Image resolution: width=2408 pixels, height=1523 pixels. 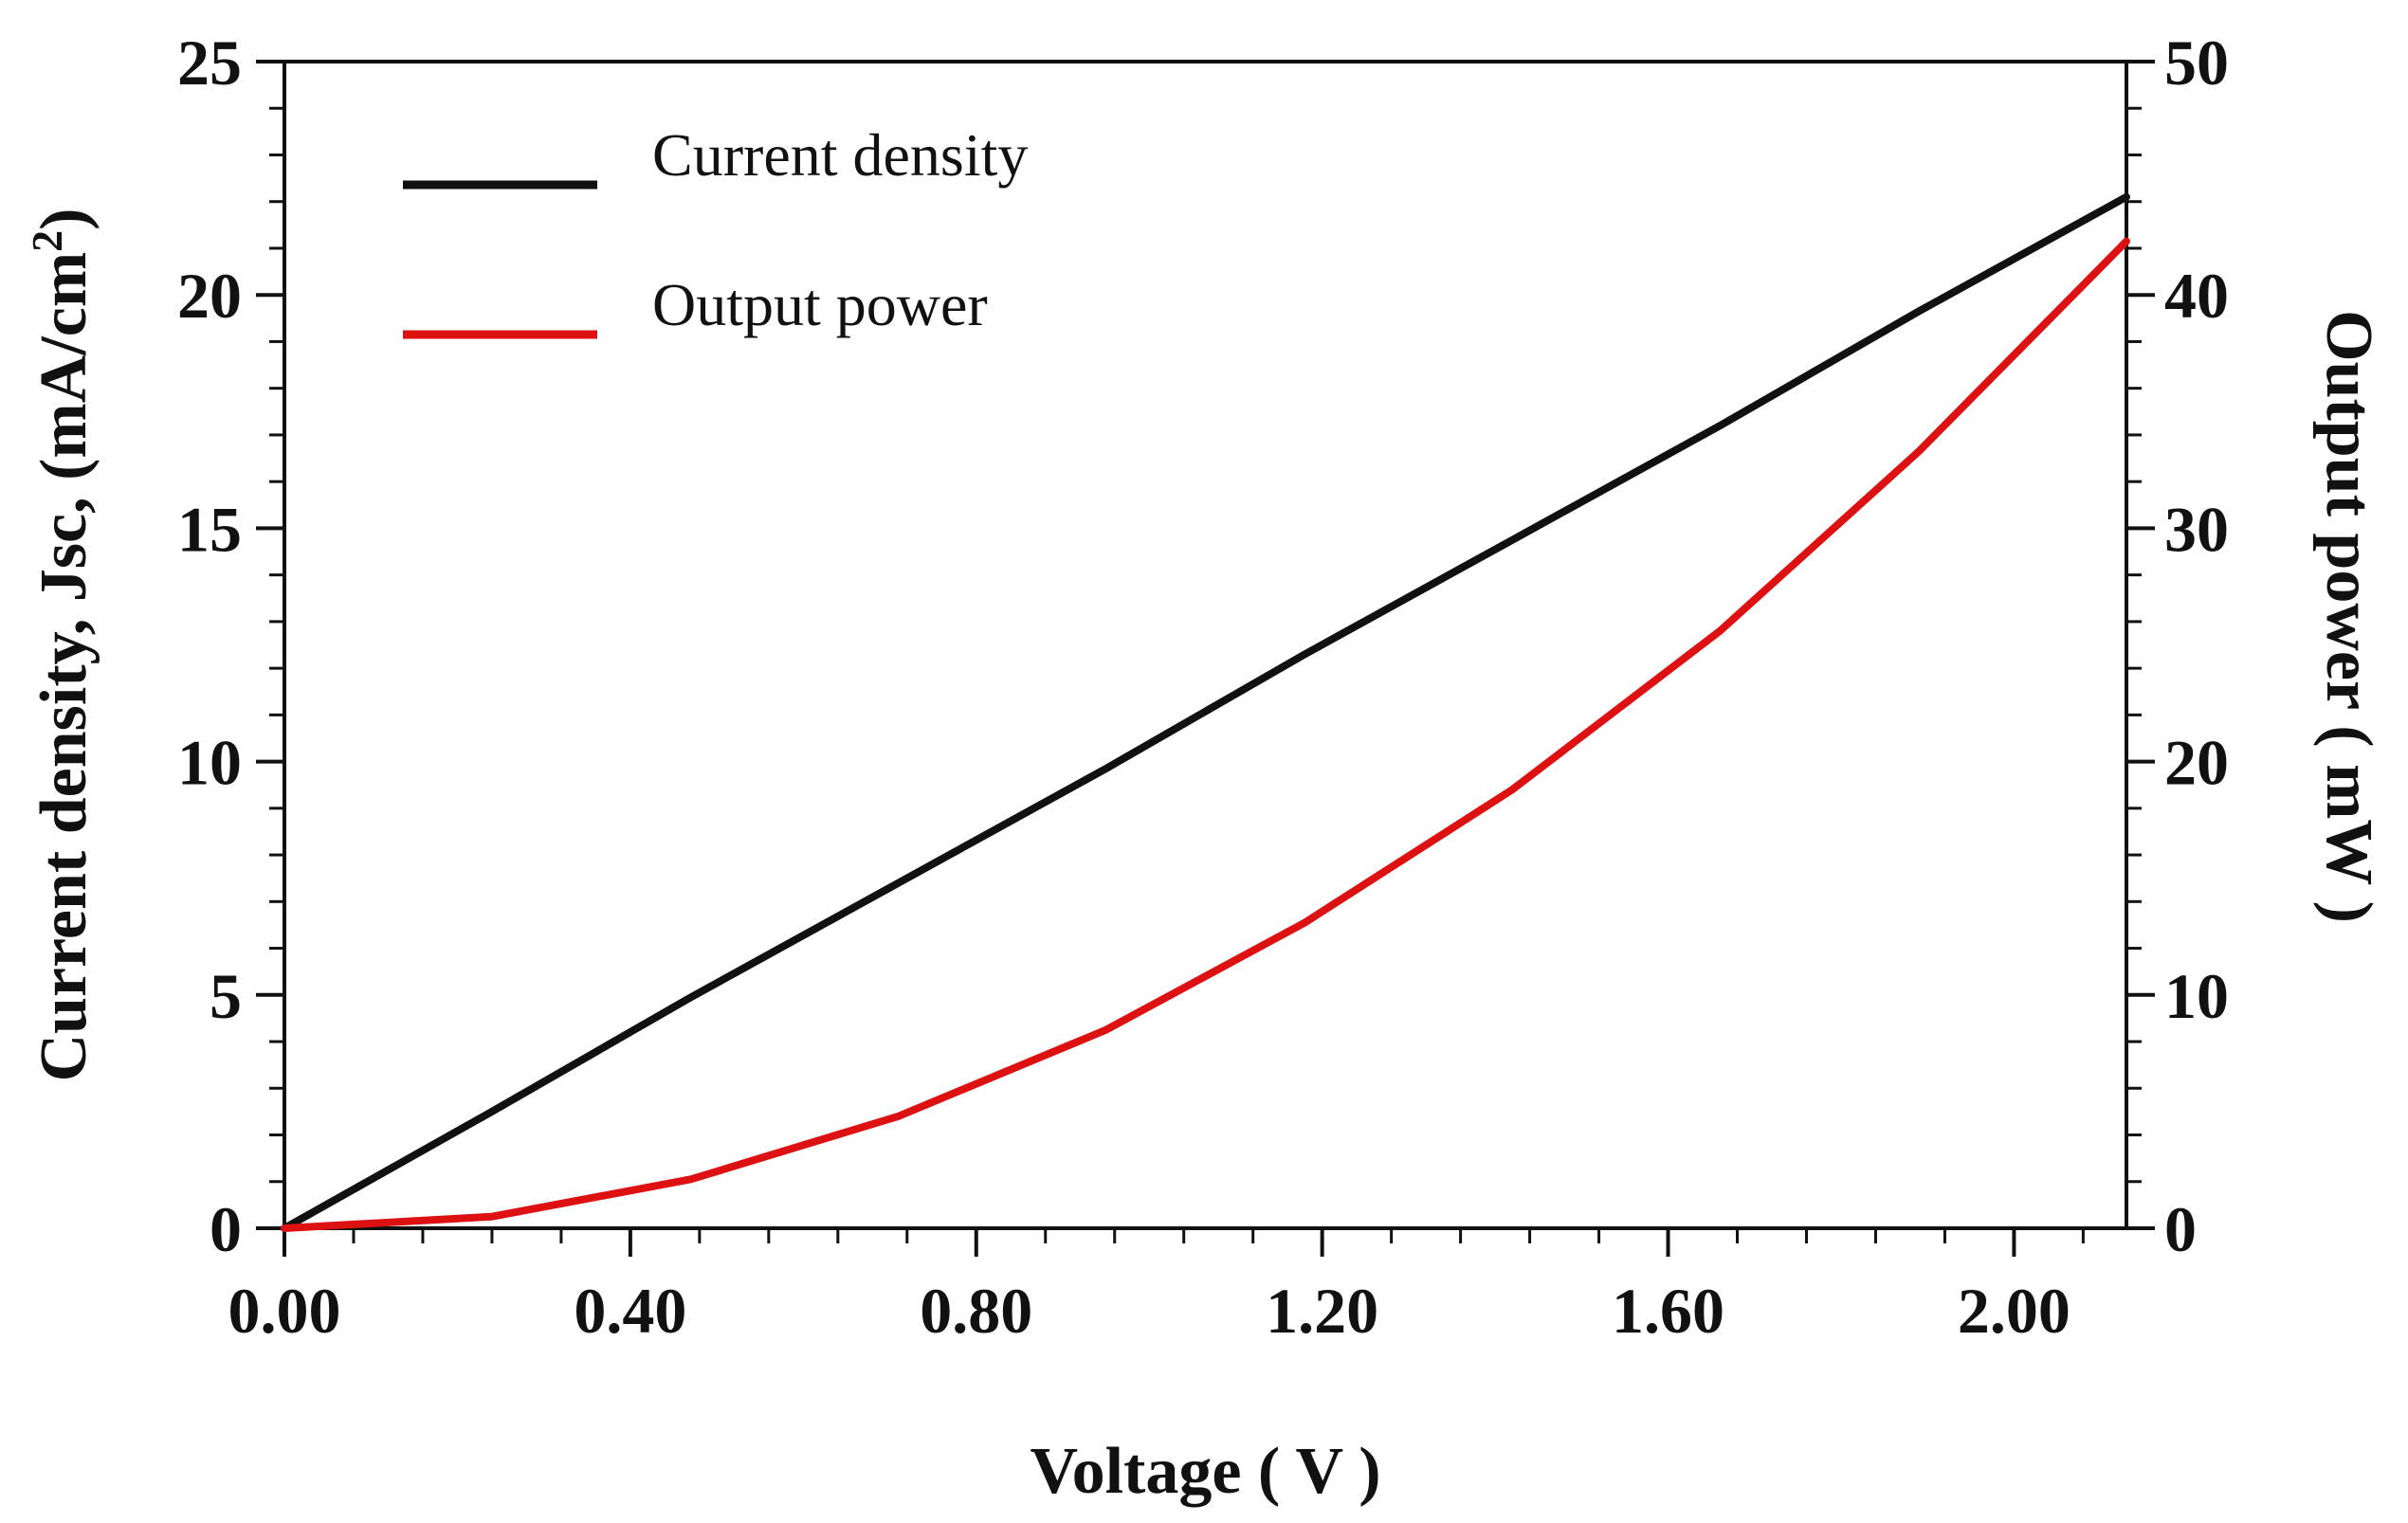 What do you see at coordinates (63, 667) in the screenshot?
I see `y-axis-title-base: Current density, Jsc, (mA/cm` at bounding box center [63, 667].